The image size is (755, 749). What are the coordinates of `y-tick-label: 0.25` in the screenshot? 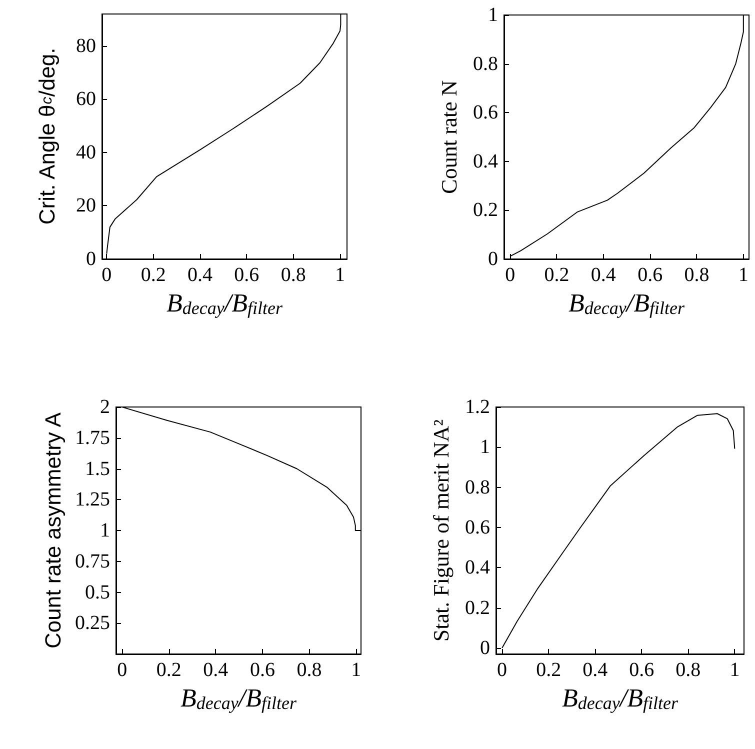 It's located at (92, 623).